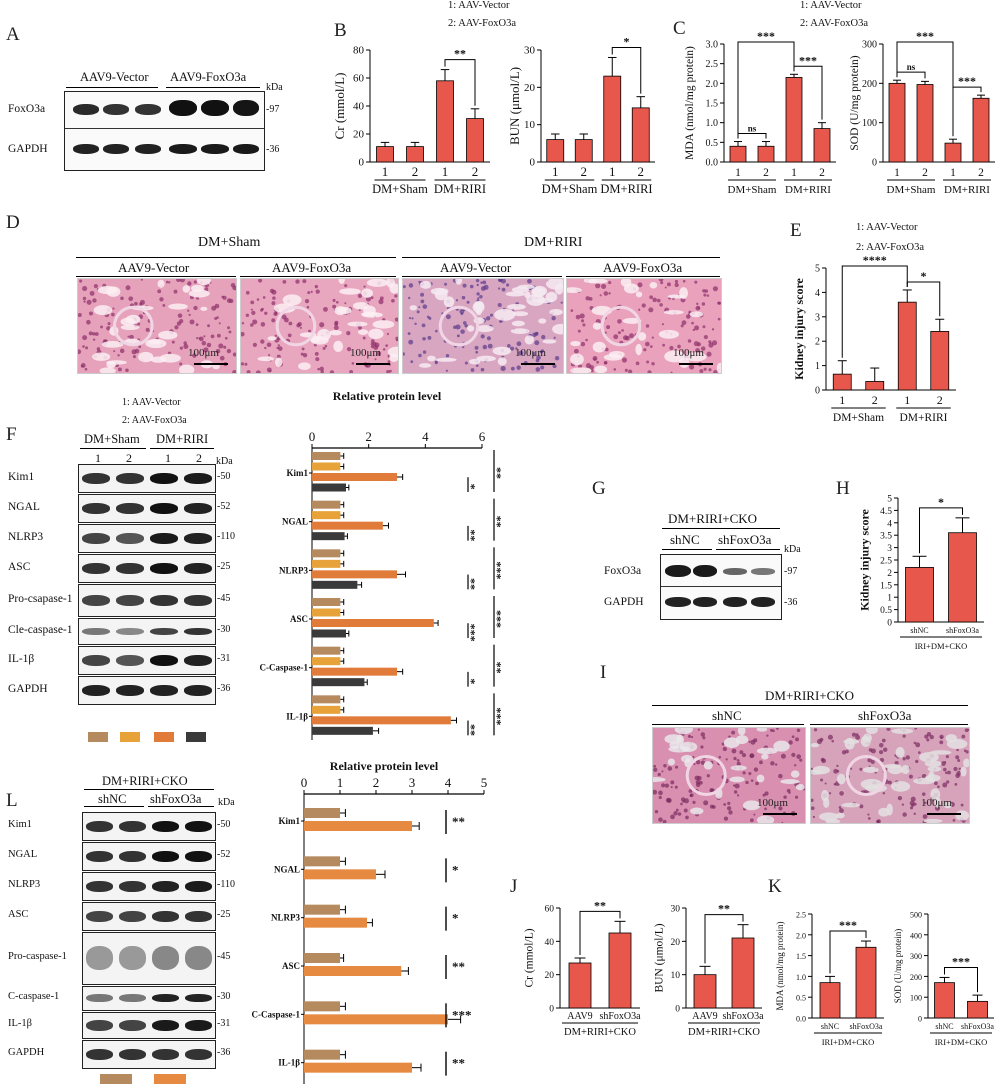  Describe the element at coordinates (359, 51) in the screenshot. I see `y-tick-label: 80` at that location.